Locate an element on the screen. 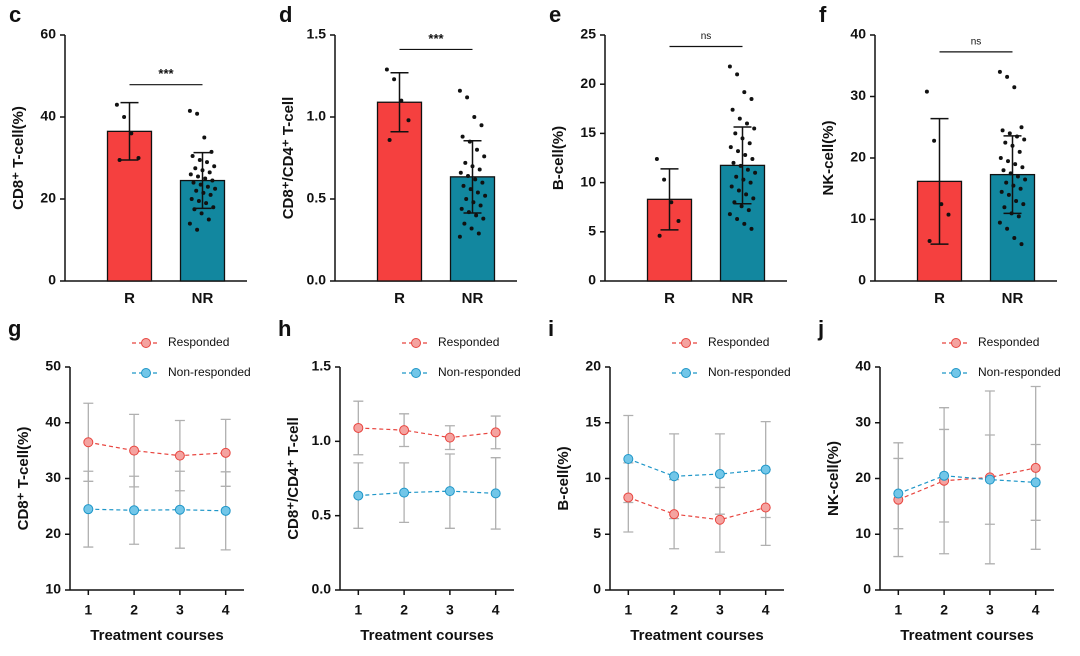  panel-letter: d is located at coordinates (285, 14).